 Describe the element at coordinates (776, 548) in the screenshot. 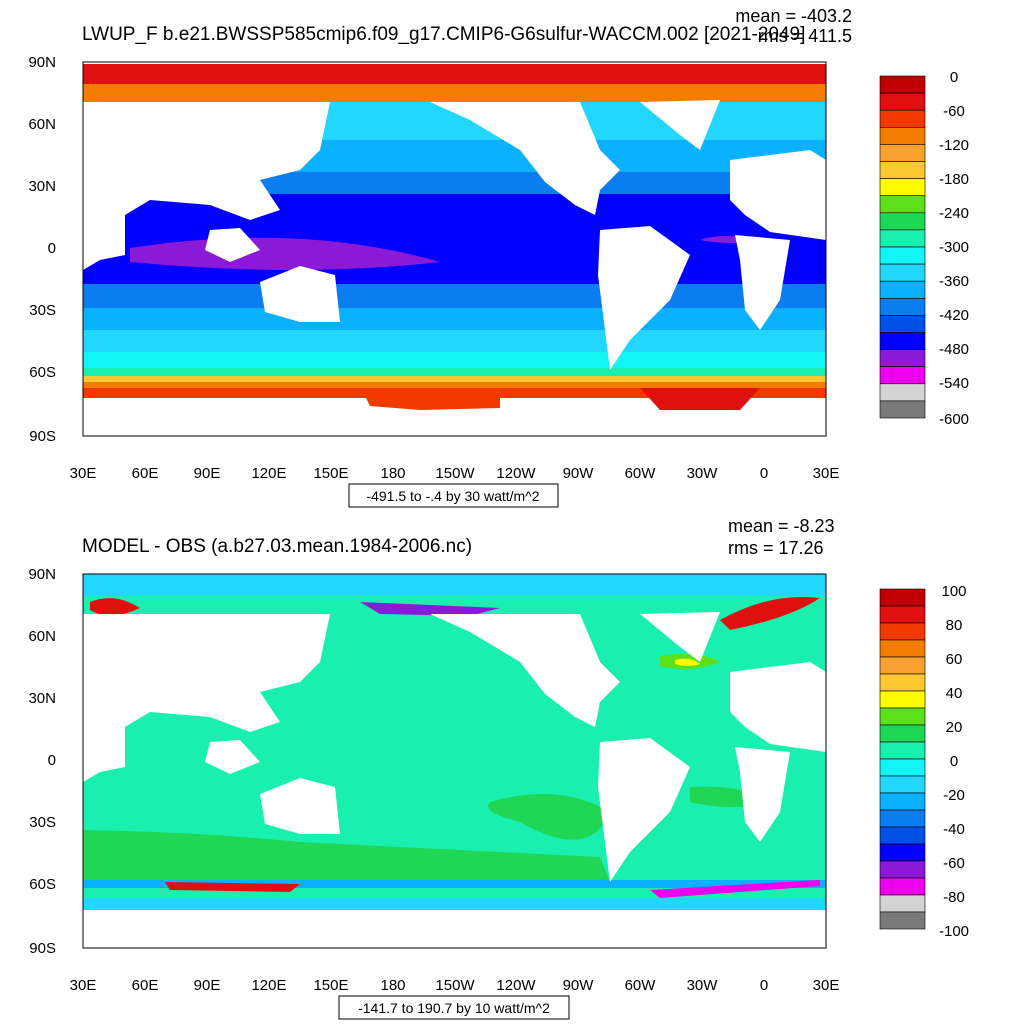

I see `rms-label: rms = 17.26` at that location.